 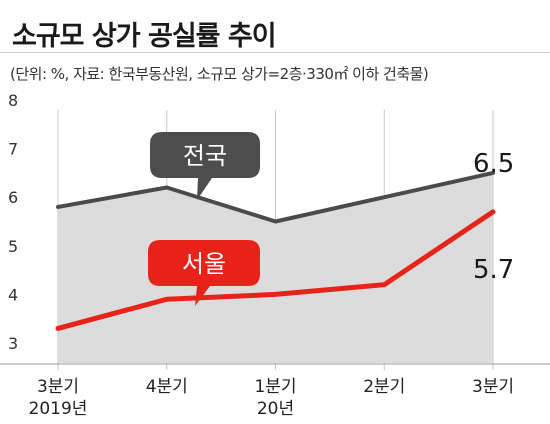 I want to click on series-label-national: 전국, so click(x=205, y=156).